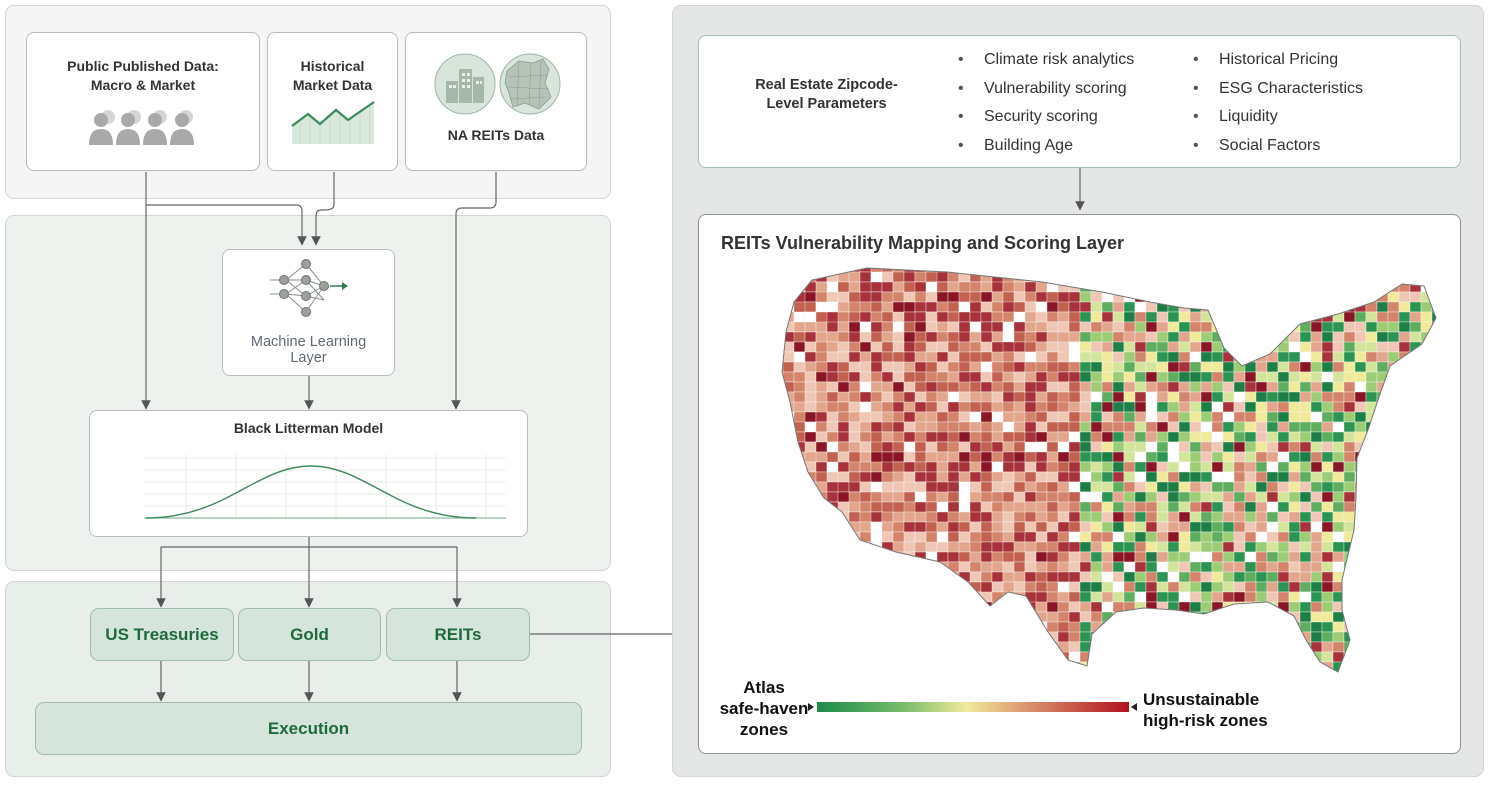  Describe the element at coordinates (309, 634) in the screenshot. I see `asset-button-gold: Gold` at that location.